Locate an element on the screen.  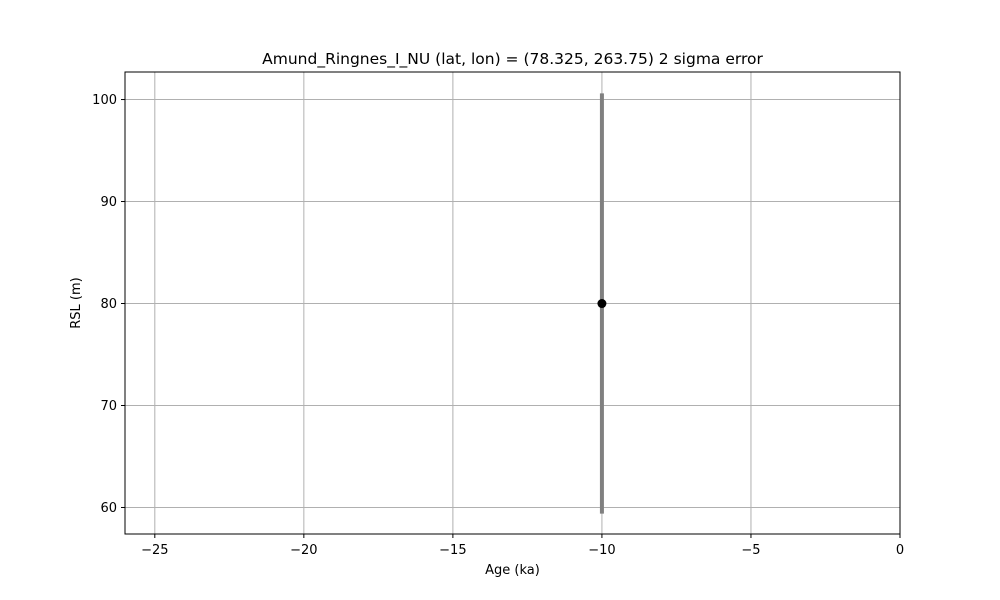
y-axis-label: RSL (m) is located at coordinates (76, 302).